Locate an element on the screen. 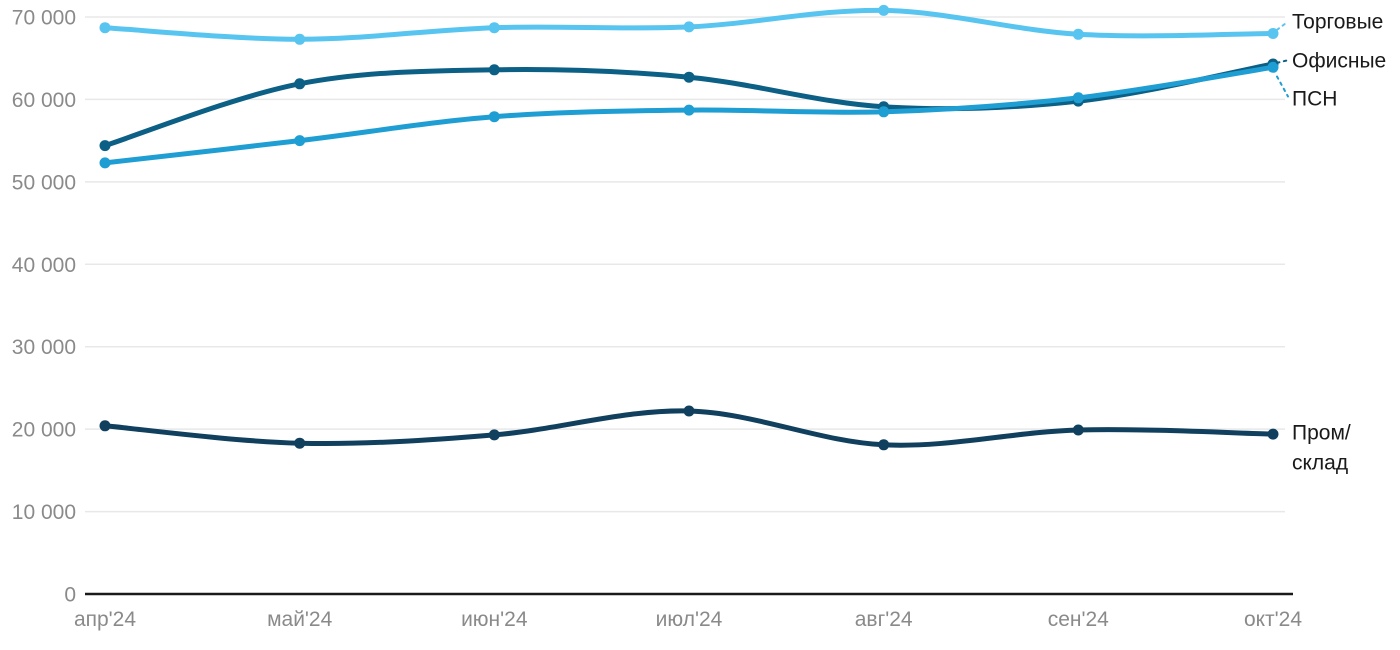 The image size is (1400, 650). series-label-3: Пром/ is located at coordinates (1321, 433).